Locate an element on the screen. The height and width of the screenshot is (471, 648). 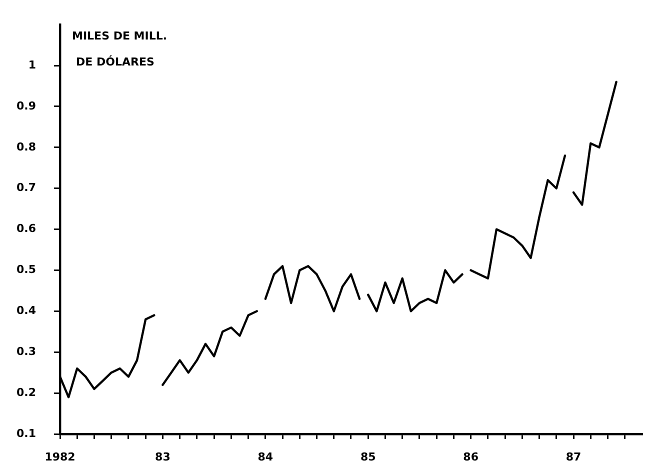
x-tick-label: 83 is located at coordinates (162, 457).